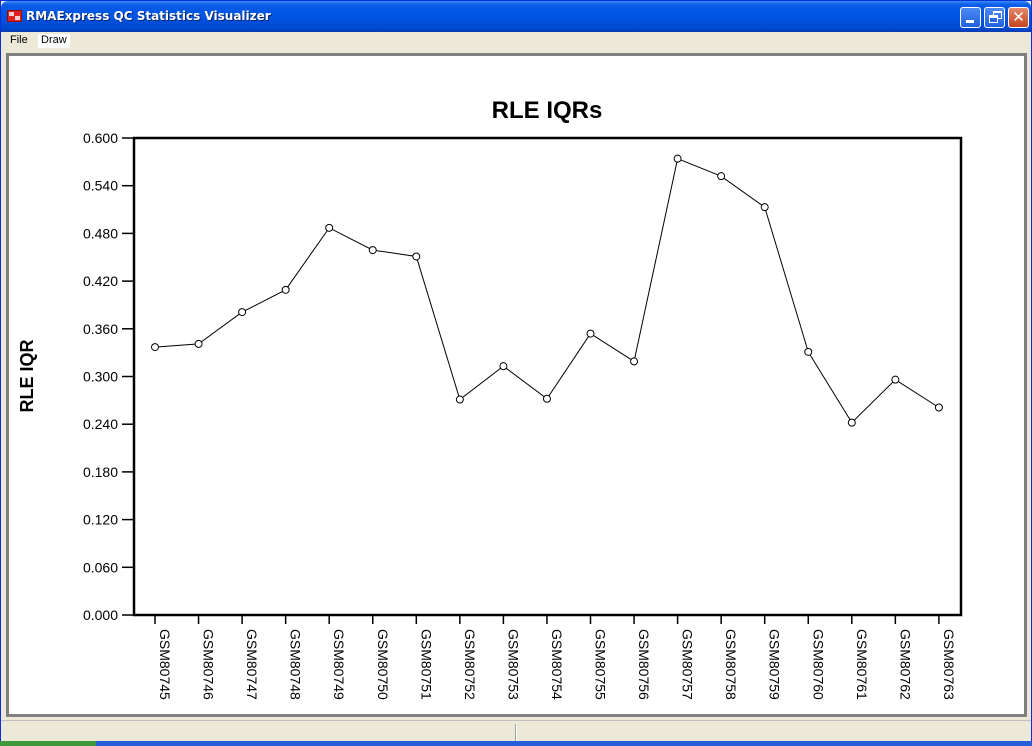  Describe the element at coordinates (100, 472) in the screenshot. I see `y-tick-label: 0.180` at that location.